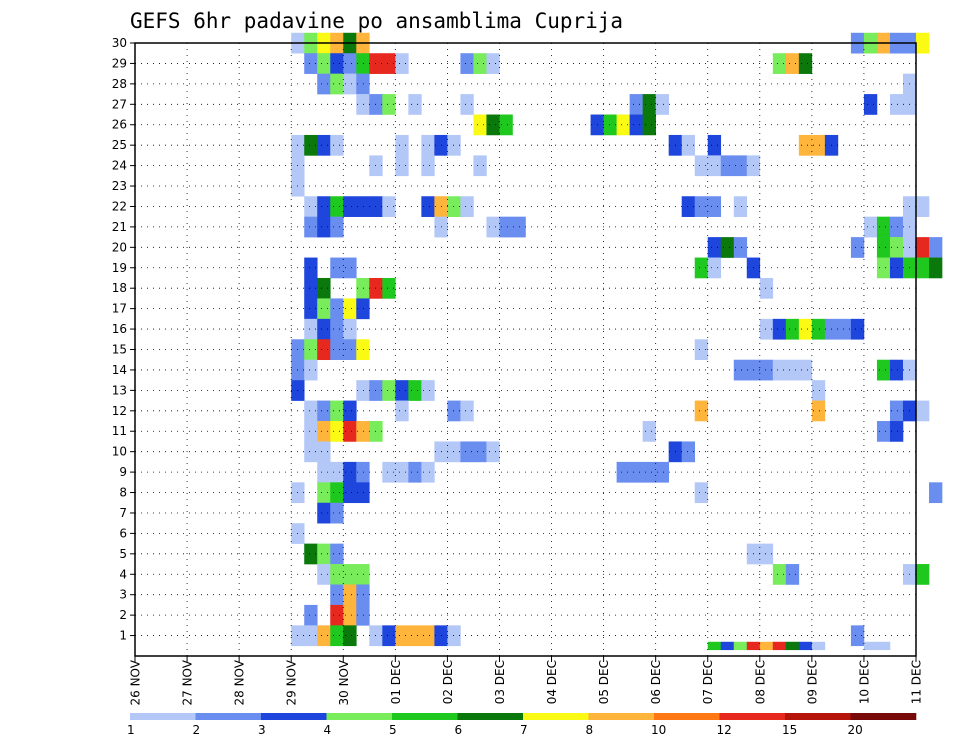  Describe the element at coordinates (119, 329) in the screenshot. I see `y-tick-label: 16` at that location.